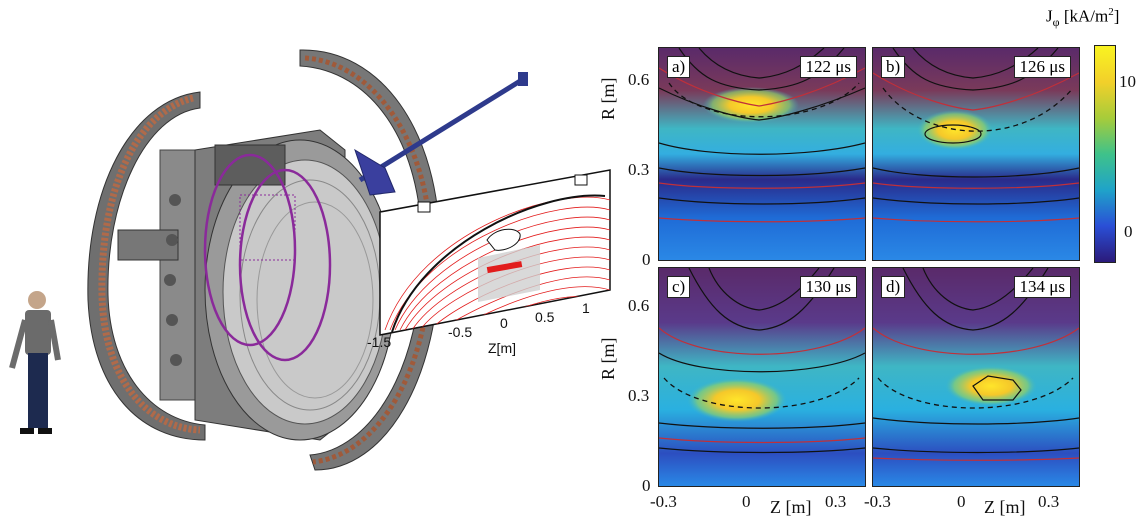 This screenshot has height=521, width=1143. I want to click on panel-b-label: b), so click(893, 67).